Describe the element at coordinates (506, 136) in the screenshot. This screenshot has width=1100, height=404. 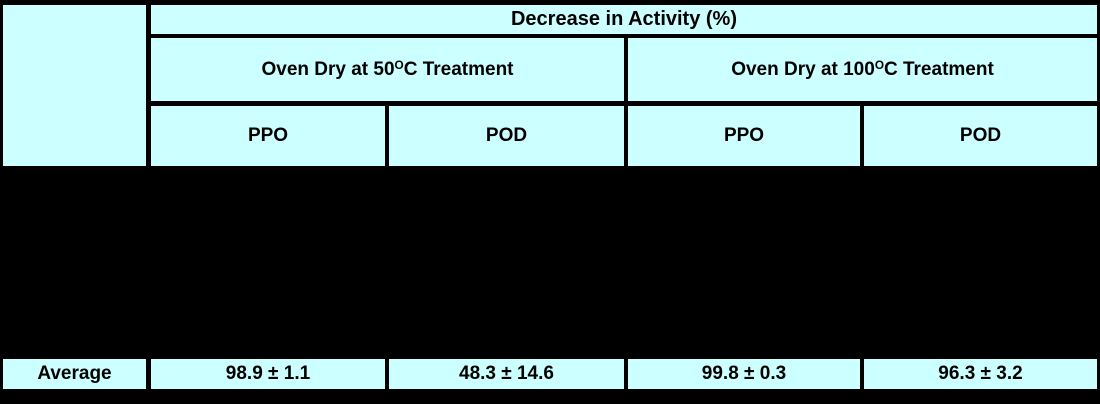
I see `column-header-pod-50: POD` at that location.